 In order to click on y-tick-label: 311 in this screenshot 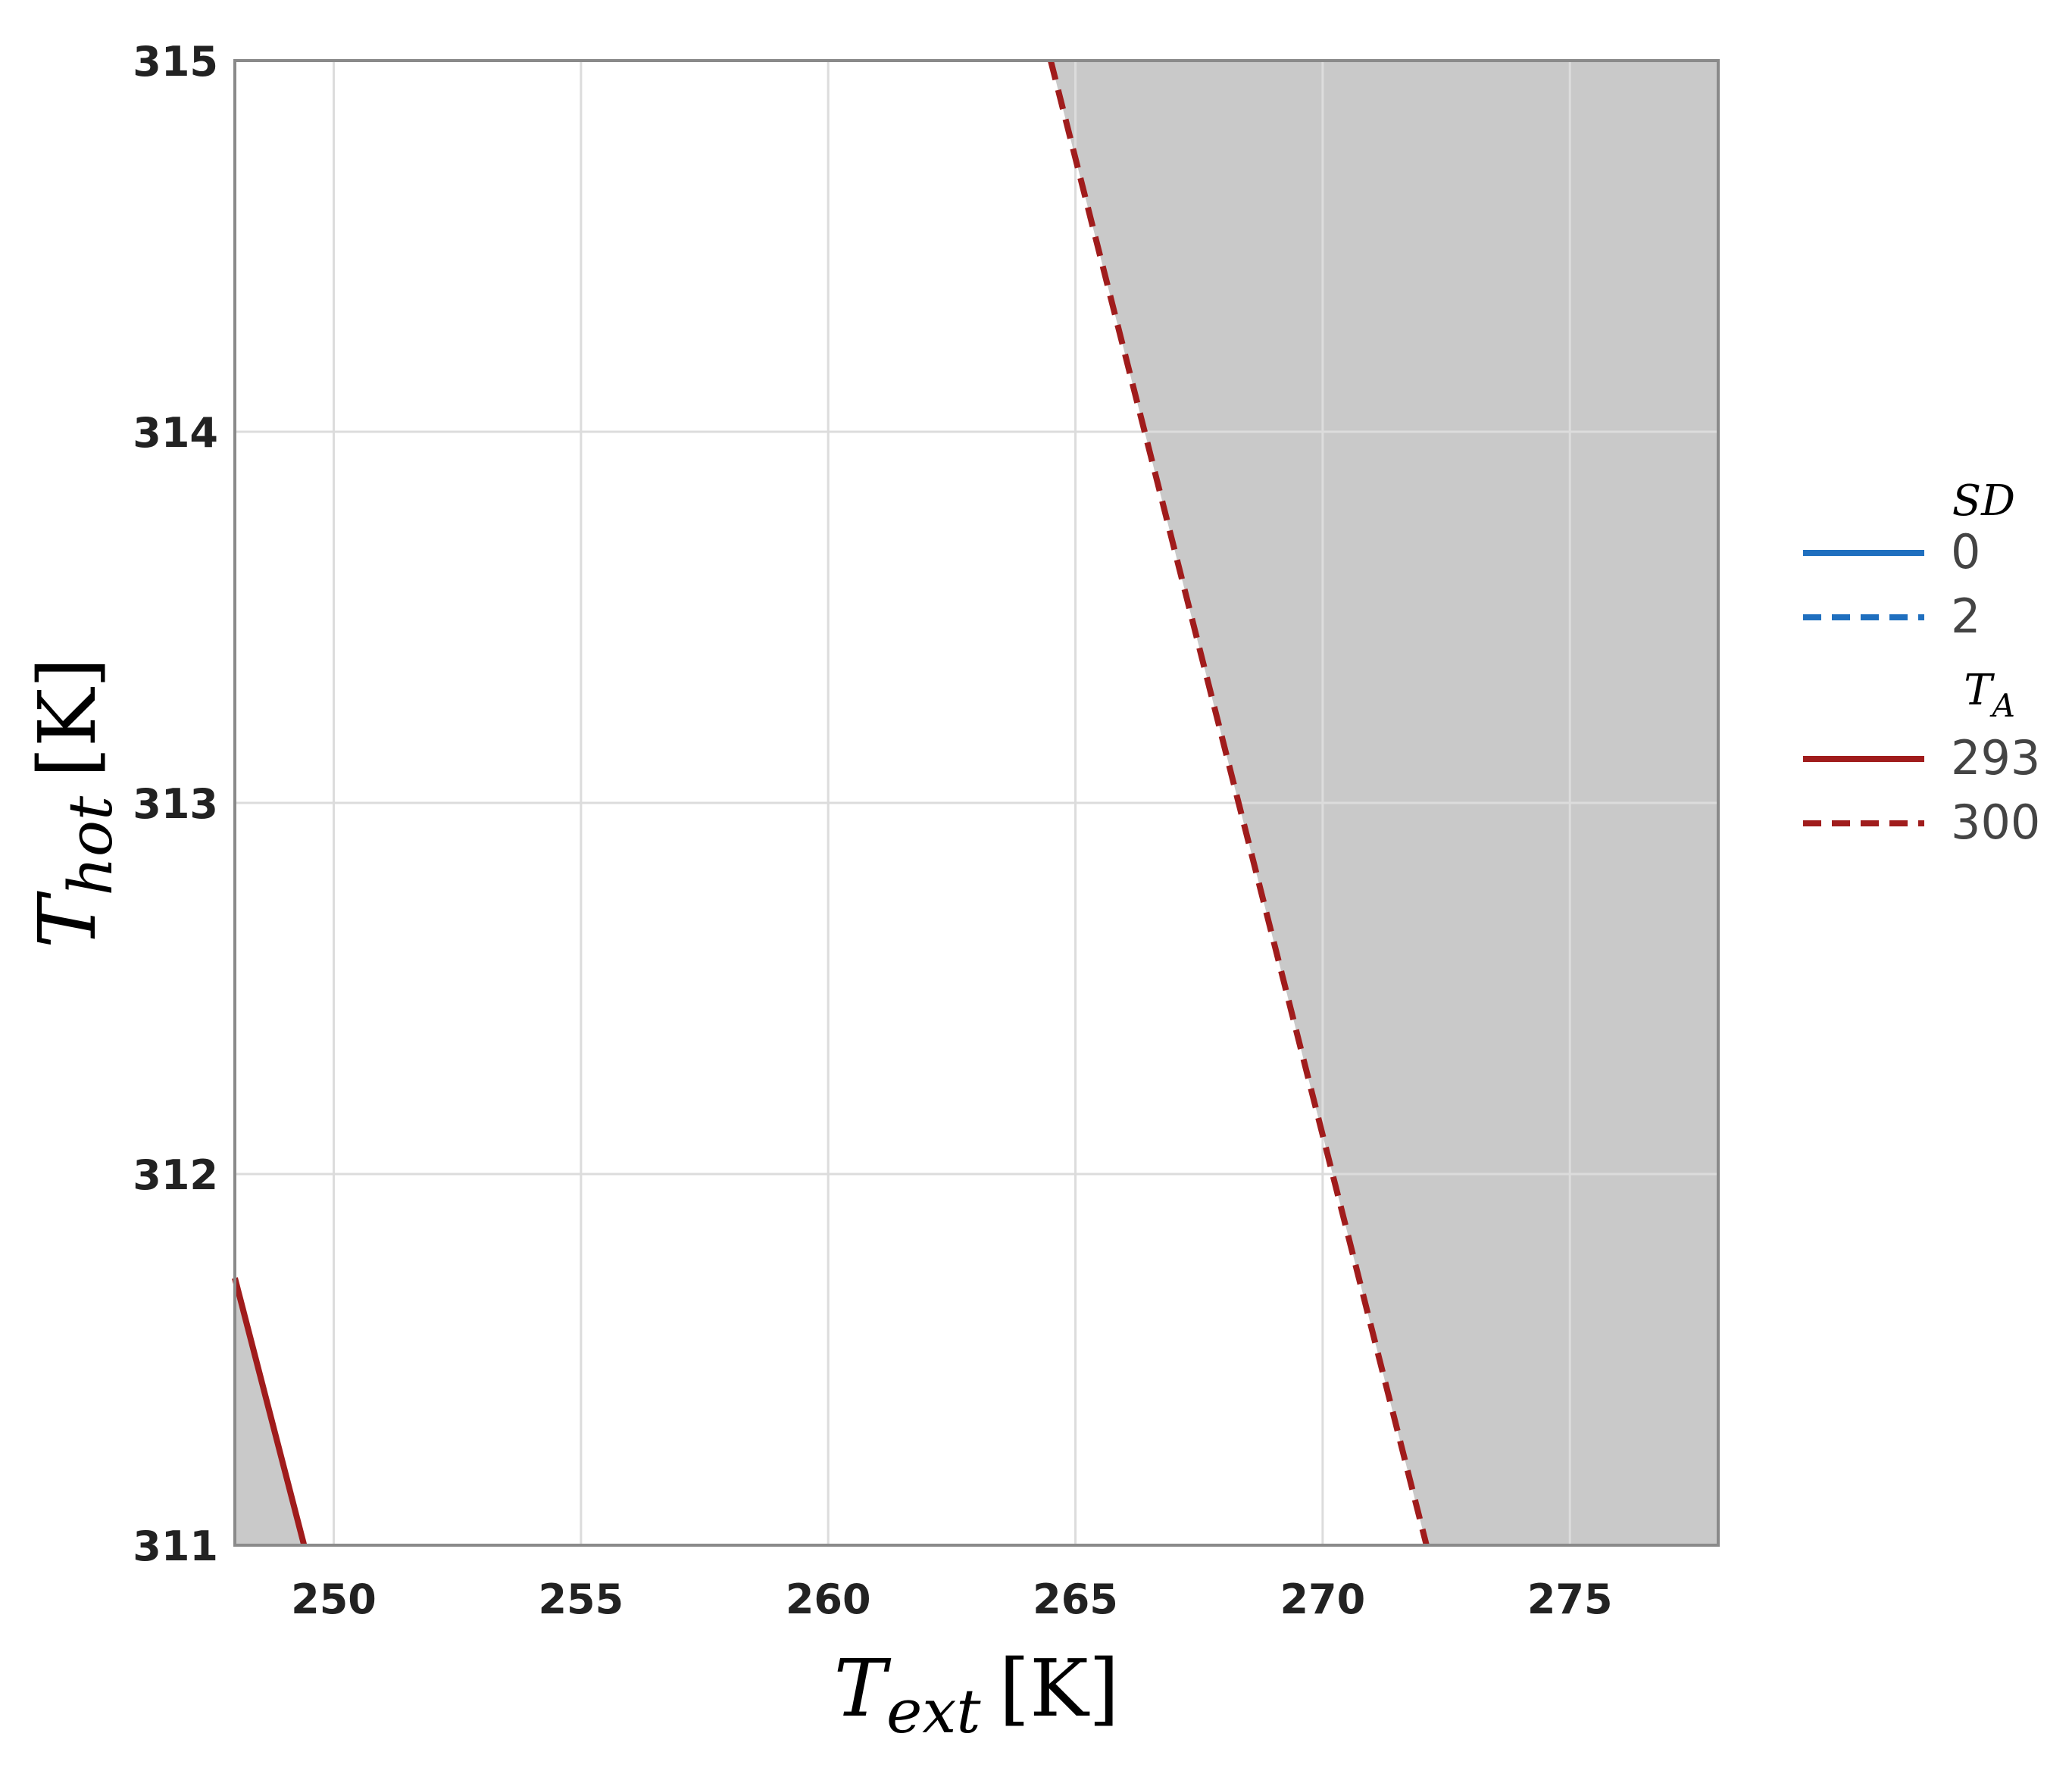, I will do `click(175, 1546)`.